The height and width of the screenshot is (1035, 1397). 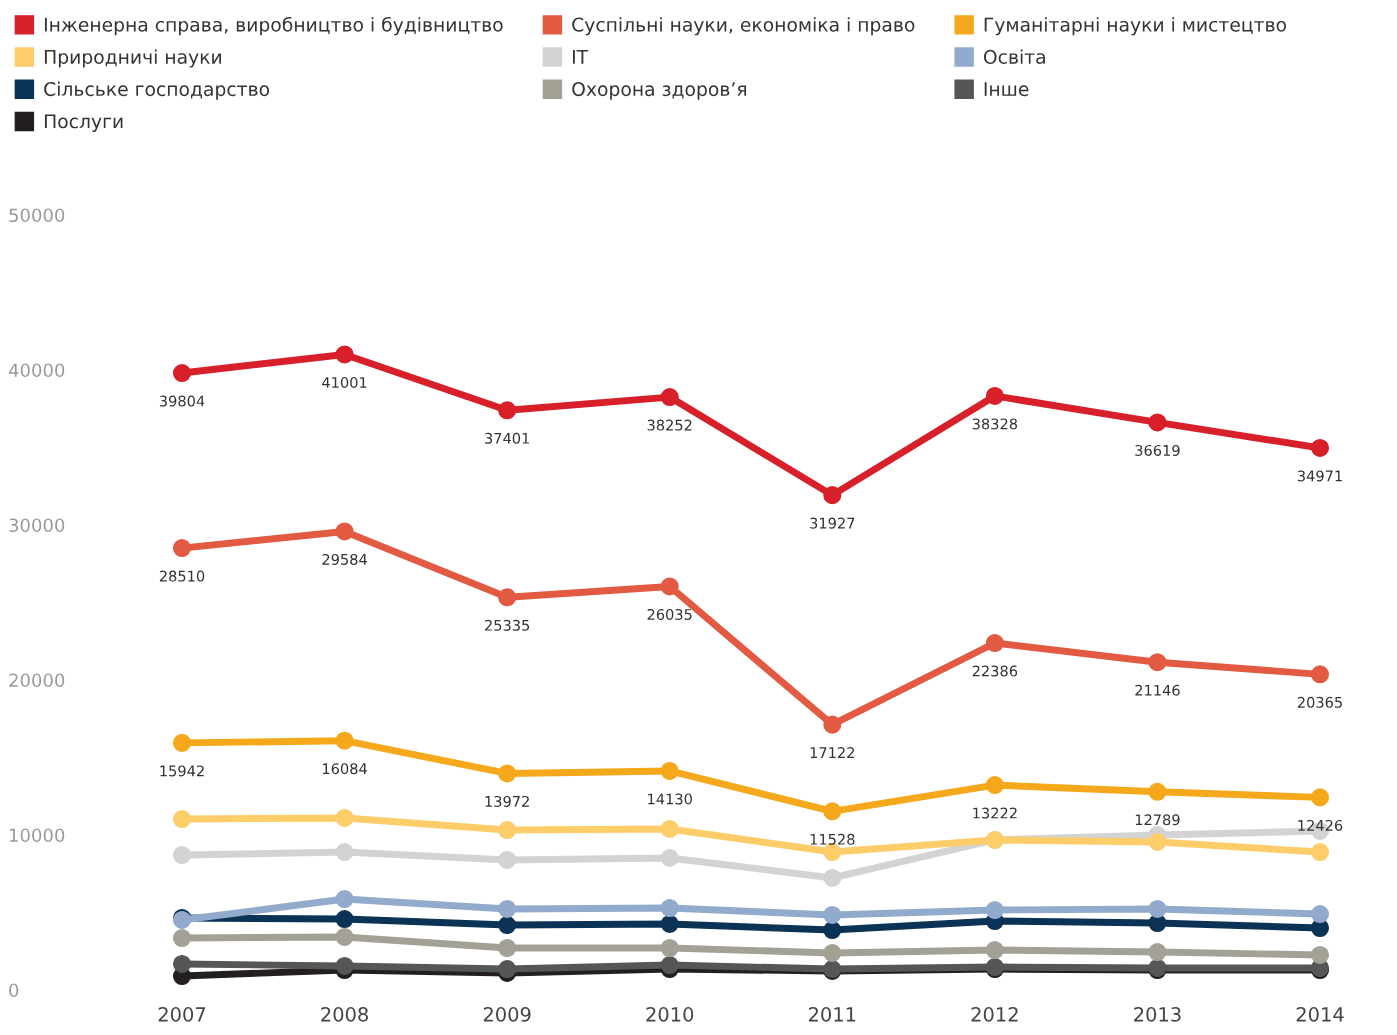 I want to click on data-label: 11528, so click(x=832, y=839).